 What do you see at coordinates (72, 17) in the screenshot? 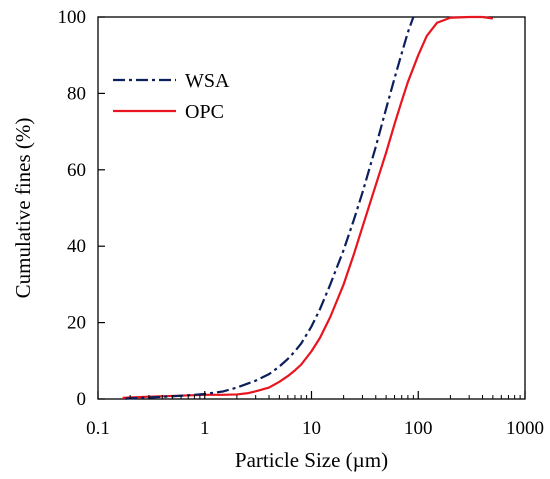
I see `y-tick-label: 100` at bounding box center [72, 17].